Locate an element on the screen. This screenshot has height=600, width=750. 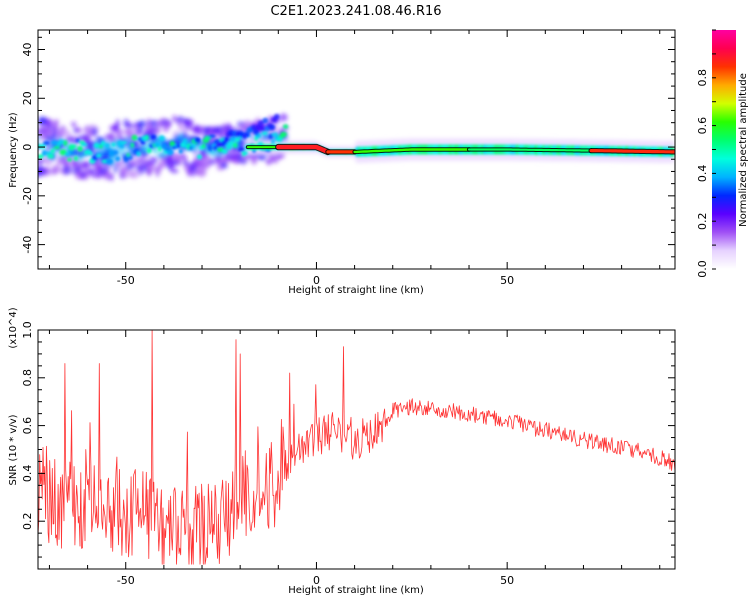
y-tick-label: 20 is located at coordinates (27, 98).